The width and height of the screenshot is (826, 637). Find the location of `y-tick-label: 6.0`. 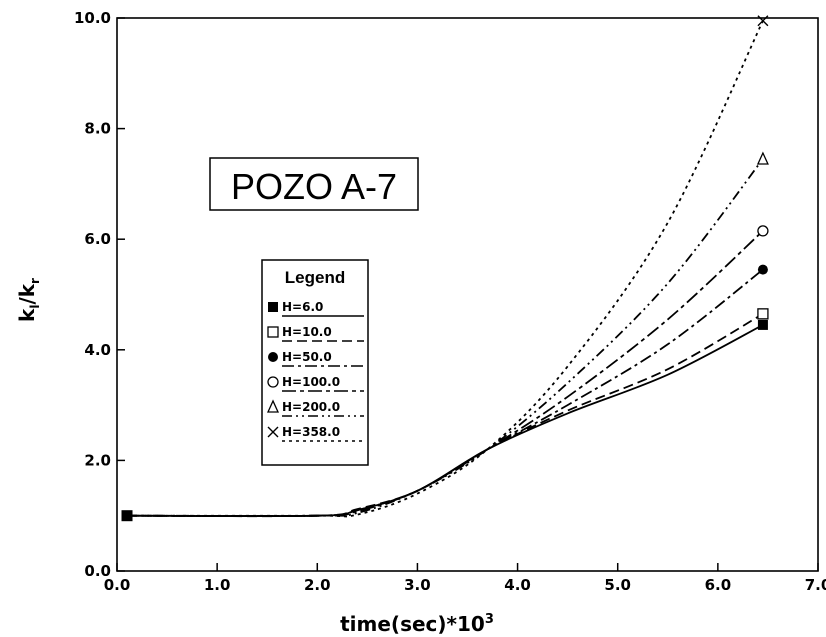

y-tick-label: 6.0 is located at coordinates (97, 239).